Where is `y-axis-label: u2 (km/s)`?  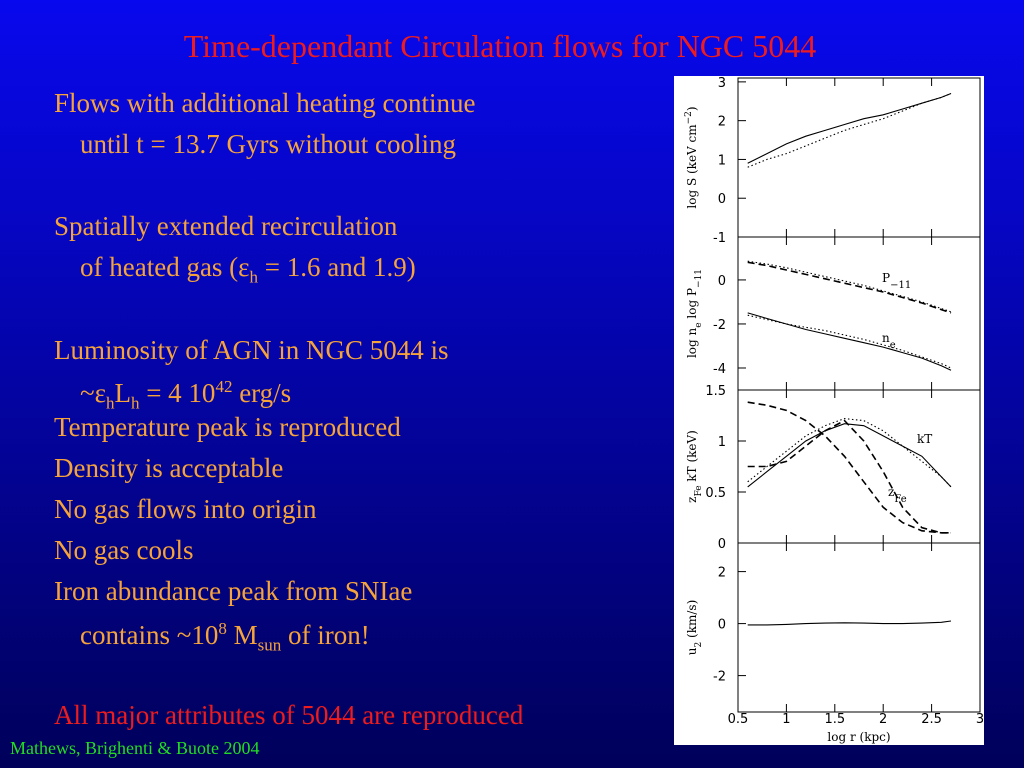 y-axis-label: u2 (km/s) is located at coordinates (694, 628).